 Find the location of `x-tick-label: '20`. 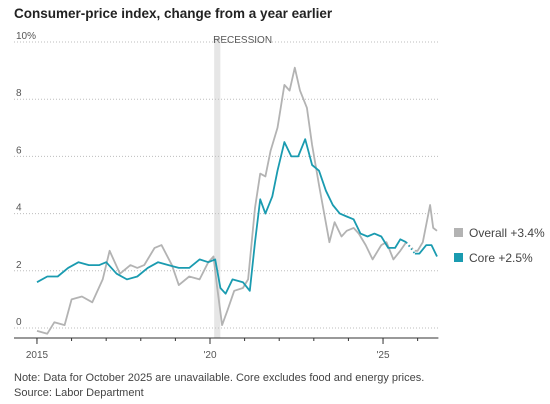

x-tick-label: '20 is located at coordinates (209, 355).